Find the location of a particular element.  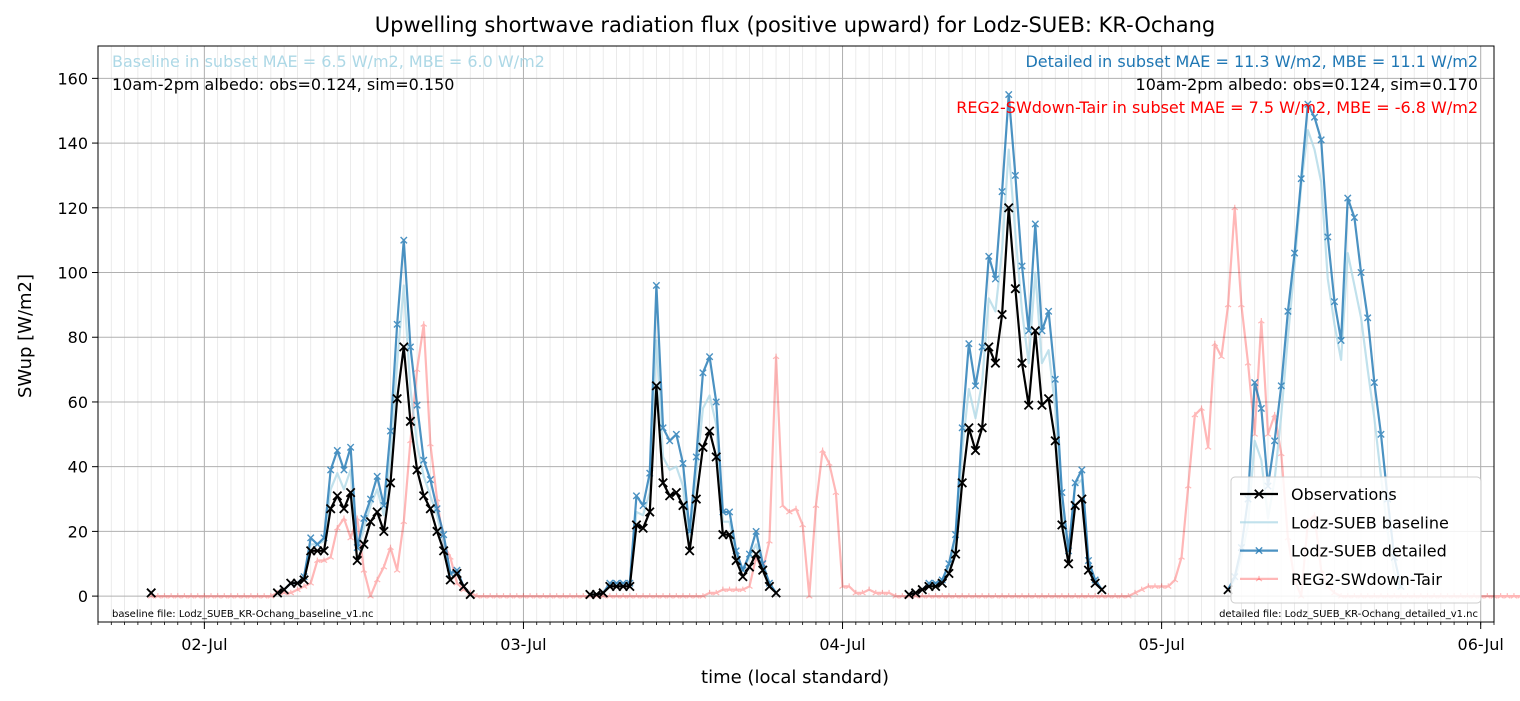

x-axis-label: time (local standard) is located at coordinates (795, 677).